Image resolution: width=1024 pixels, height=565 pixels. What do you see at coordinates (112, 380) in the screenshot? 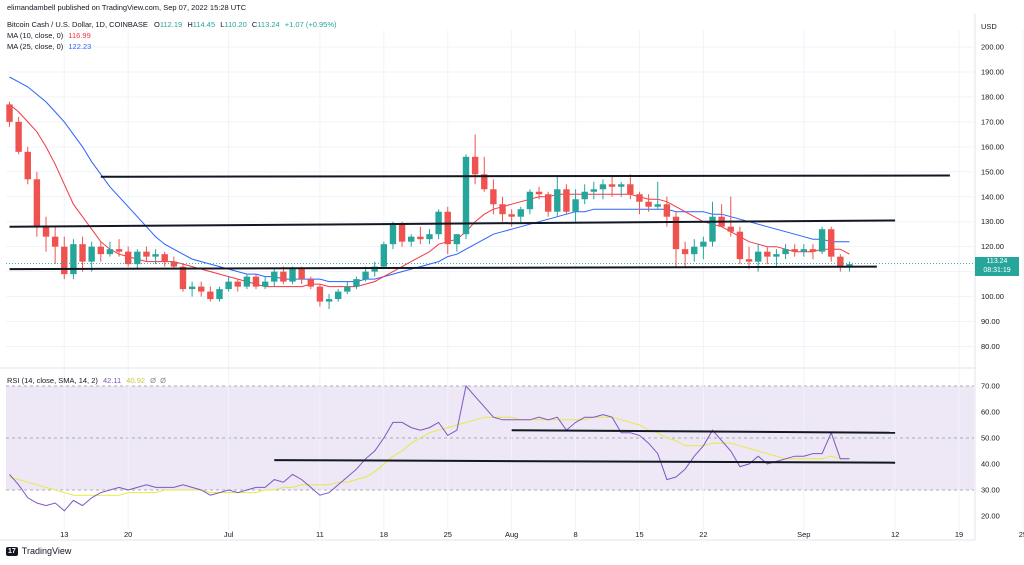
I see `rsi-value: 42.11` at bounding box center [112, 380].